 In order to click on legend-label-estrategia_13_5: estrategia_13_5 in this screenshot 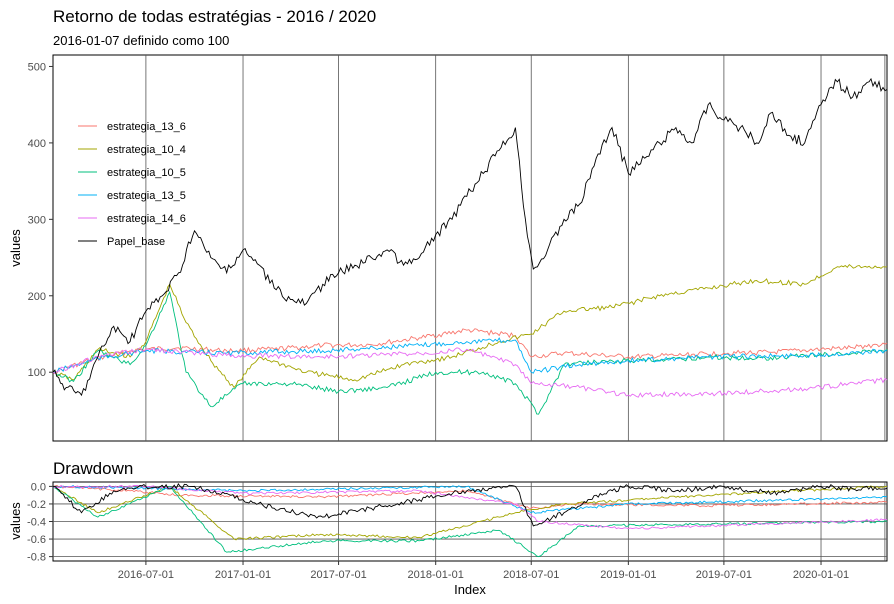, I will do `click(146, 196)`.